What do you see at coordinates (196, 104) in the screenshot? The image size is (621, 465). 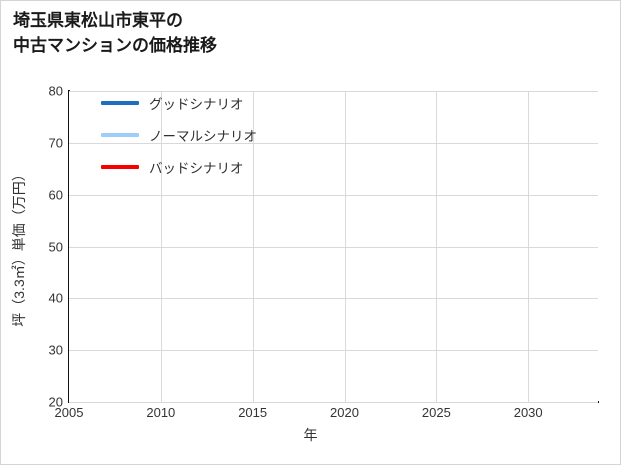 I see `legend-label-good-scenario: グッドシナリオ` at bounding box center [196, 104].